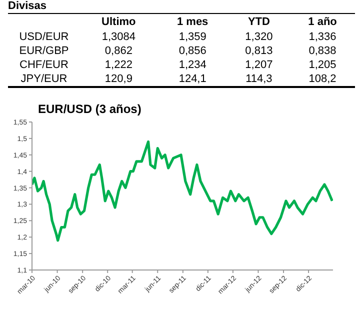  Describe the element at coordinates (192, 37) in the screenshot. I see `text: 1,359` at that location.